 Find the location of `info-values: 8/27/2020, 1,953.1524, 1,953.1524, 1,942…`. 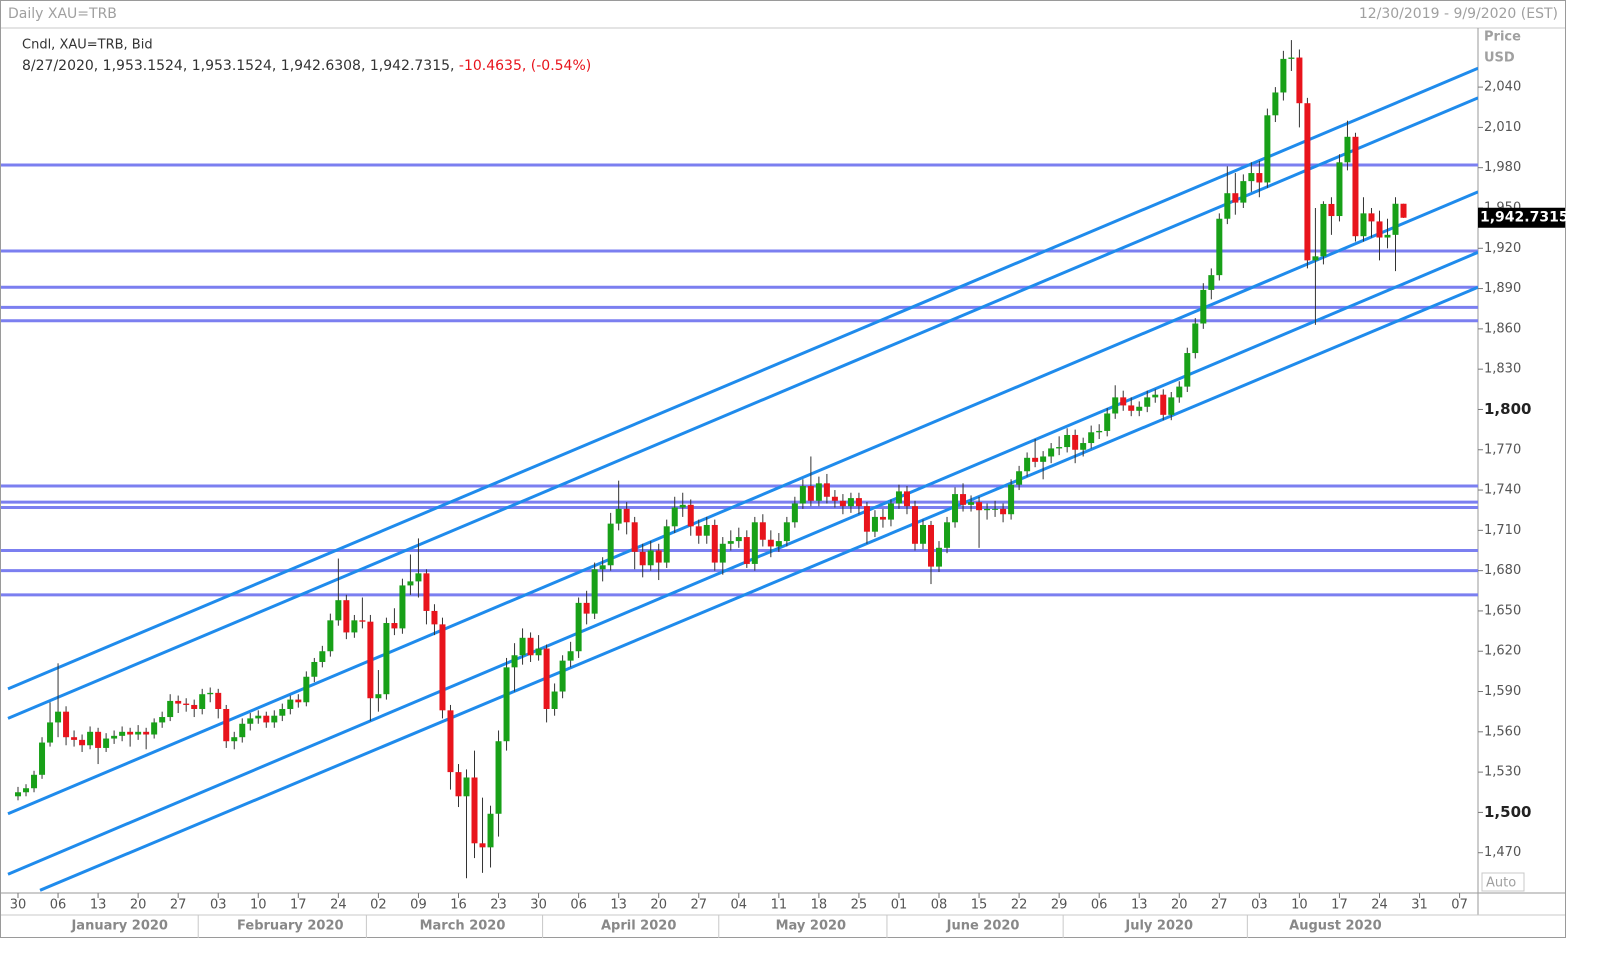

info-values: 8/27/2020, 1,953.1524, 1,953.1524, 1,942… is located at coordinates (240, 66).